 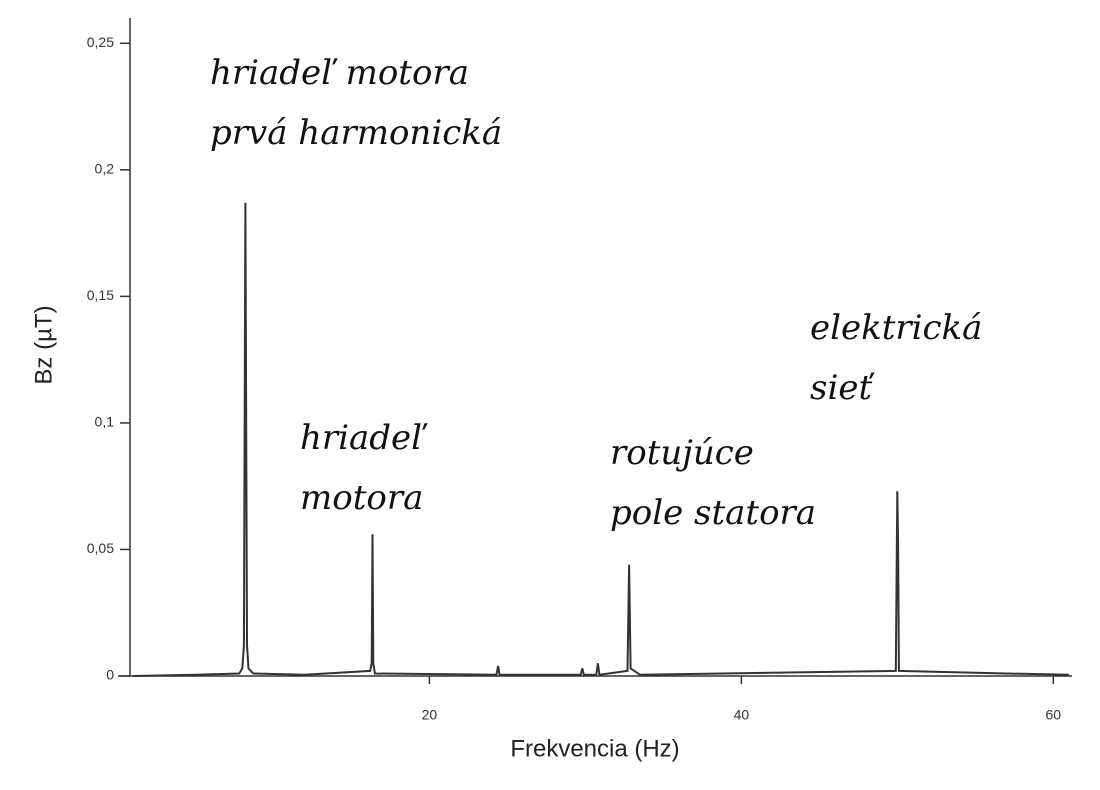 I want to click on annotation: rotujúce, so click(x=682, y=453).